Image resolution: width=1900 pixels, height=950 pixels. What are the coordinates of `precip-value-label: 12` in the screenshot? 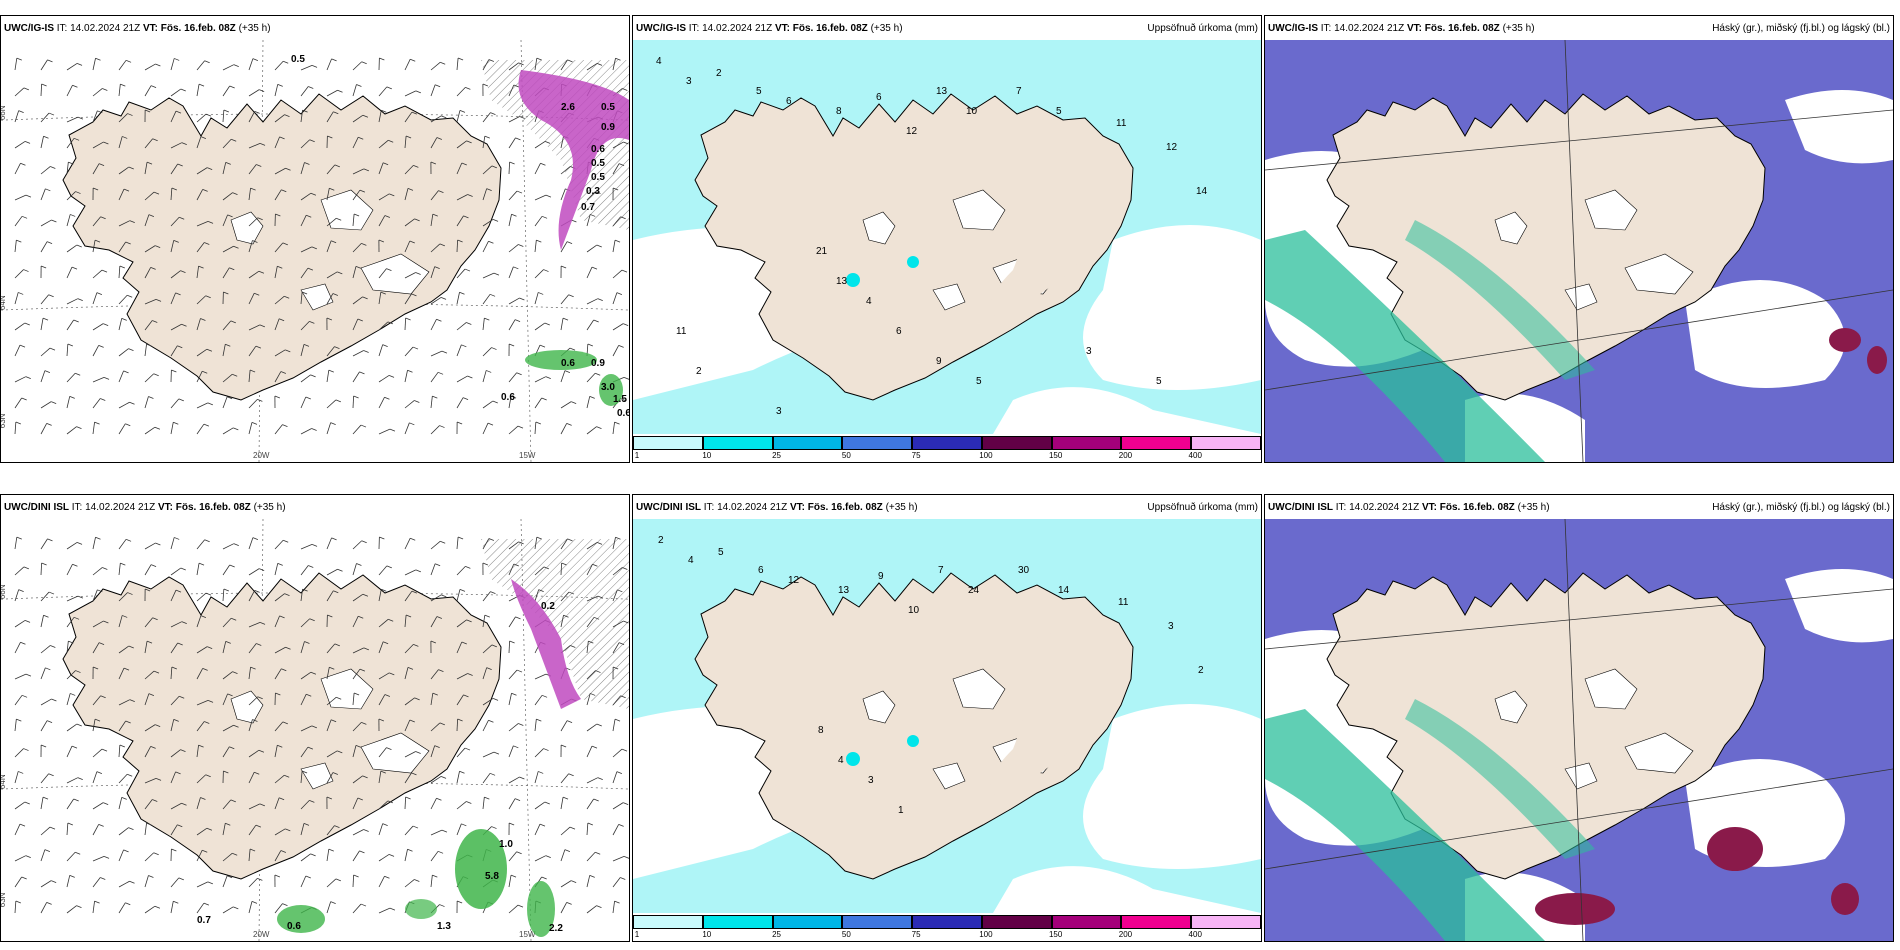 It's located at (912, 131).